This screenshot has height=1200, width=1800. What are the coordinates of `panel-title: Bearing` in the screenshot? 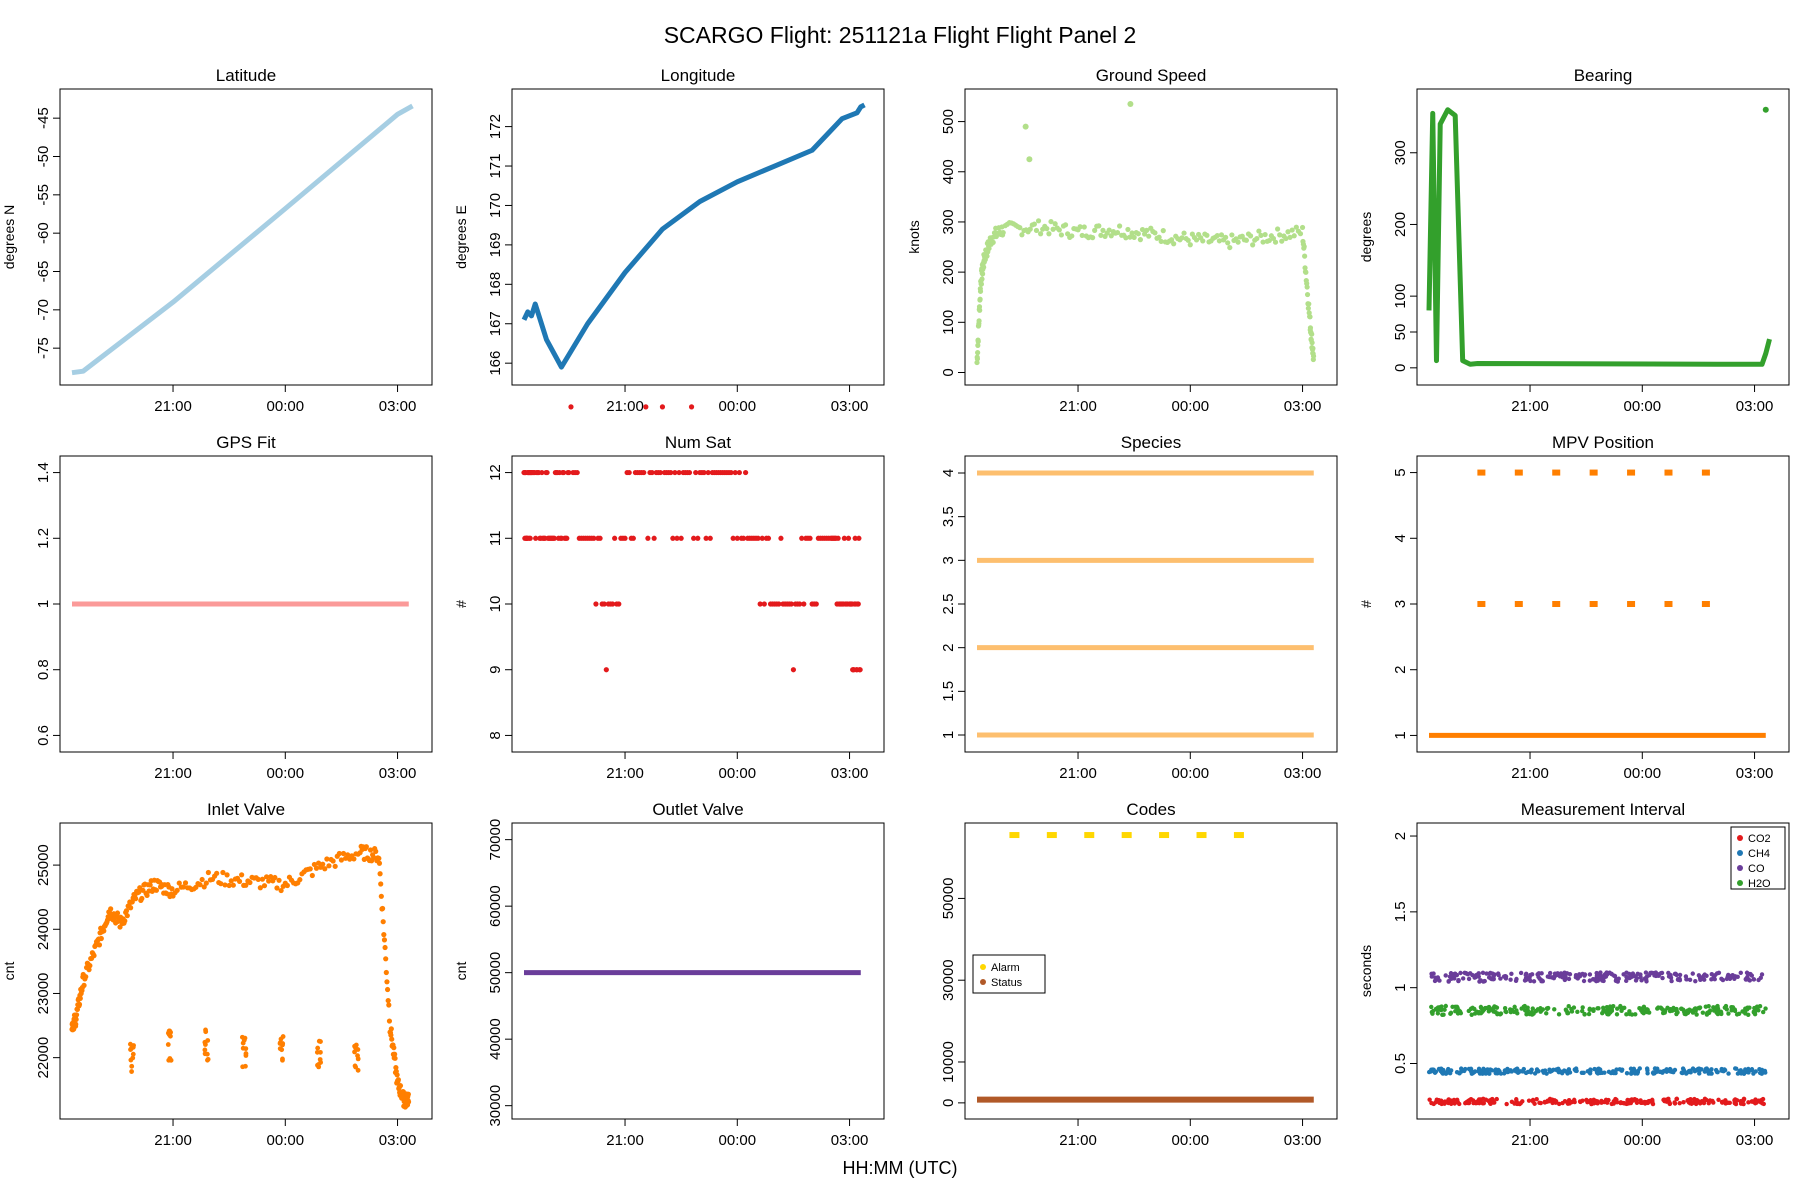 It's located at (1603, 75).